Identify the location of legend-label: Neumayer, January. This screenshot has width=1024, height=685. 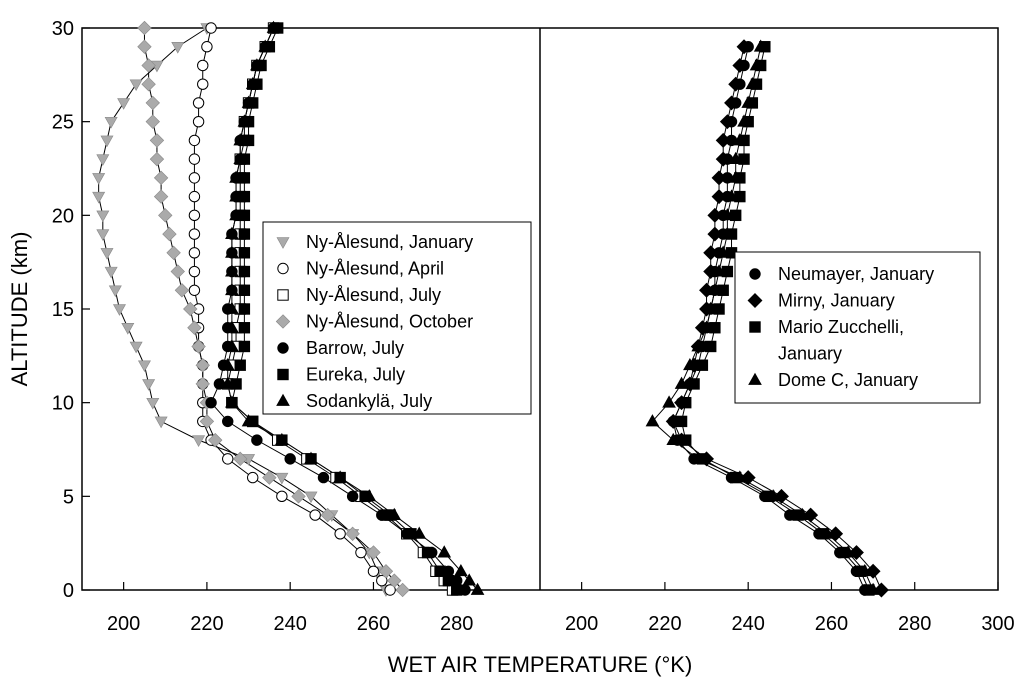
(856, 274).